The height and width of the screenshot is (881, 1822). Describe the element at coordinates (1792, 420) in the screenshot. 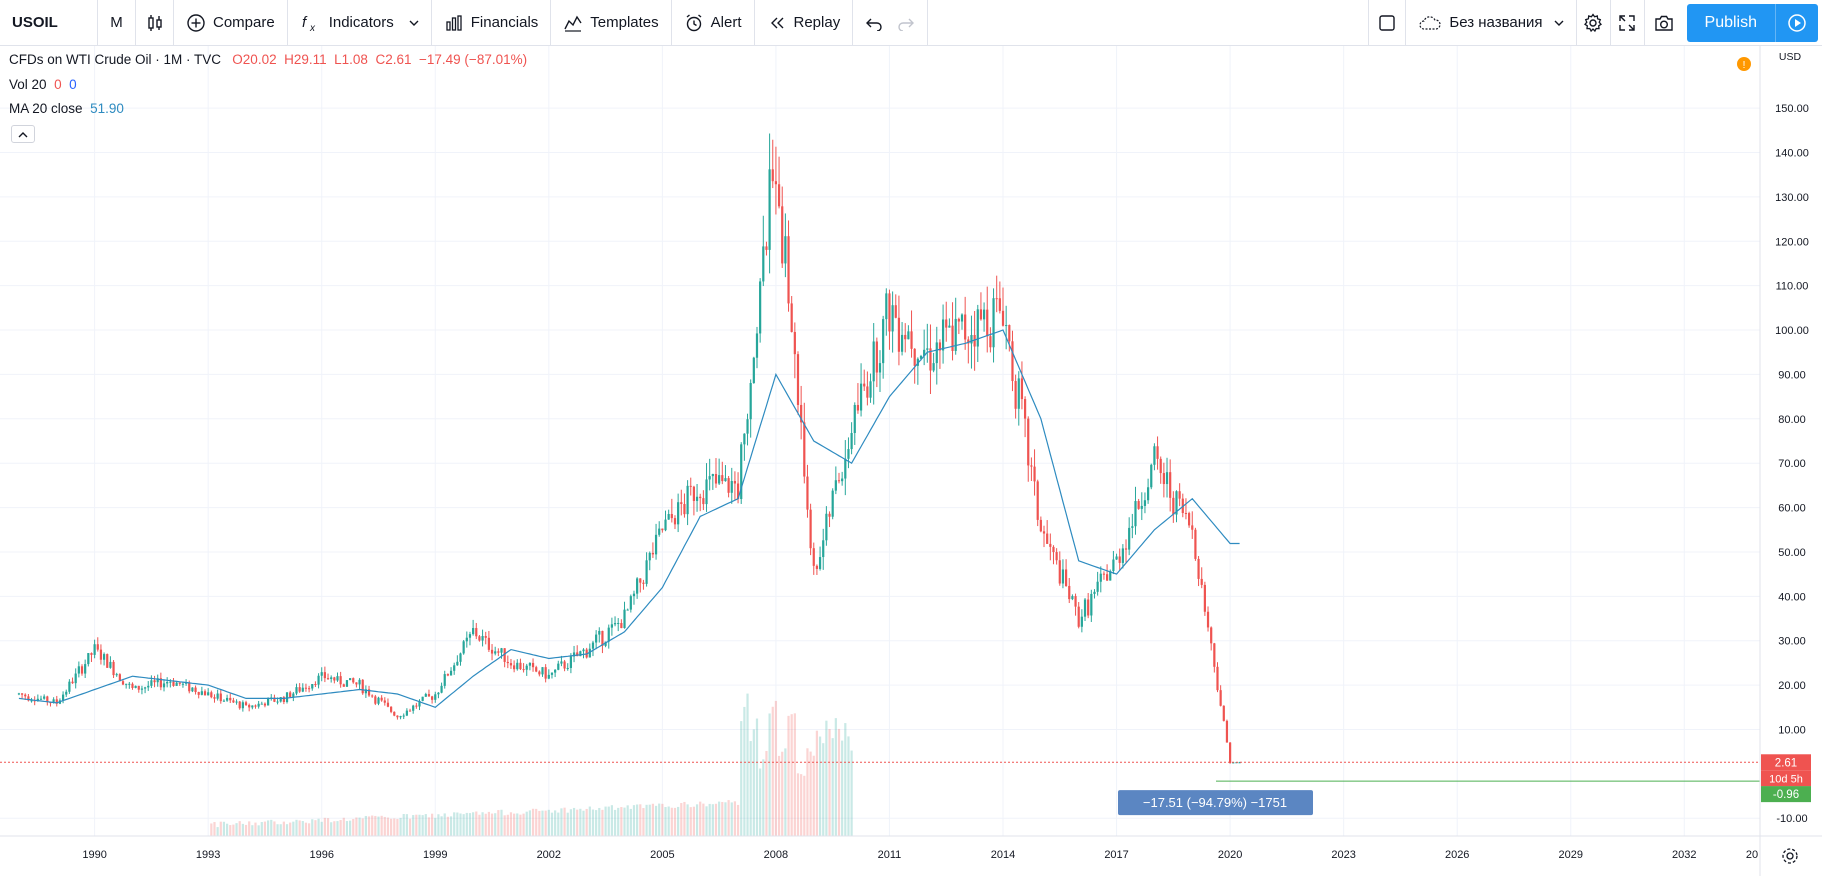

I see `price-tick-label: 80.00` at that location.